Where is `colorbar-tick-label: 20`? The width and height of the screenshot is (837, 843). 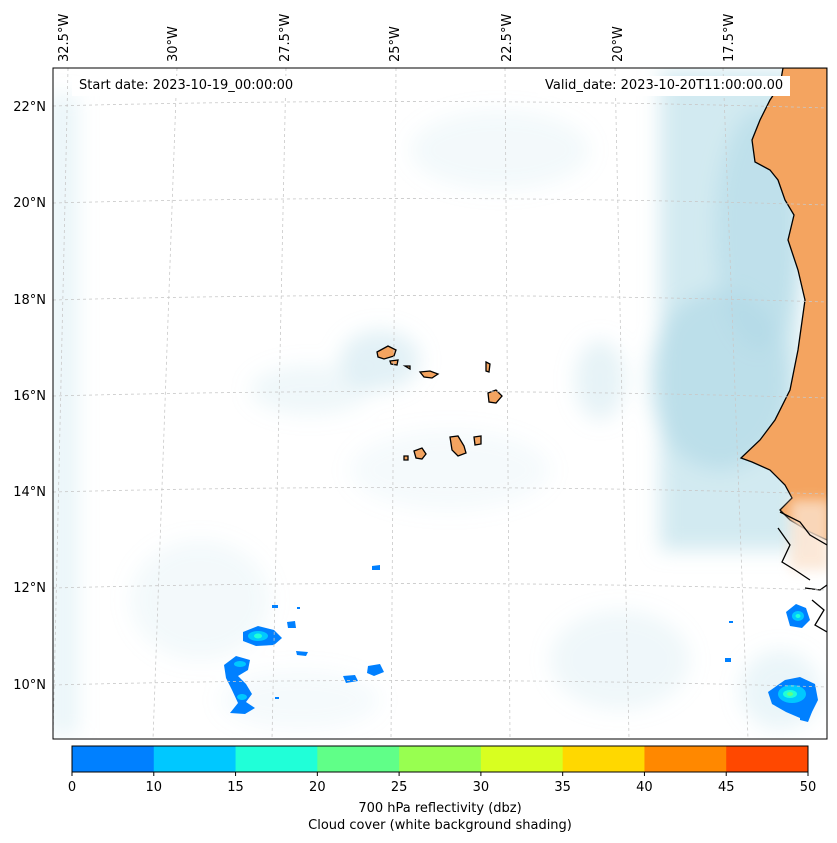
colorbar-tick-label: 20 is located at coordinates (317, 787).